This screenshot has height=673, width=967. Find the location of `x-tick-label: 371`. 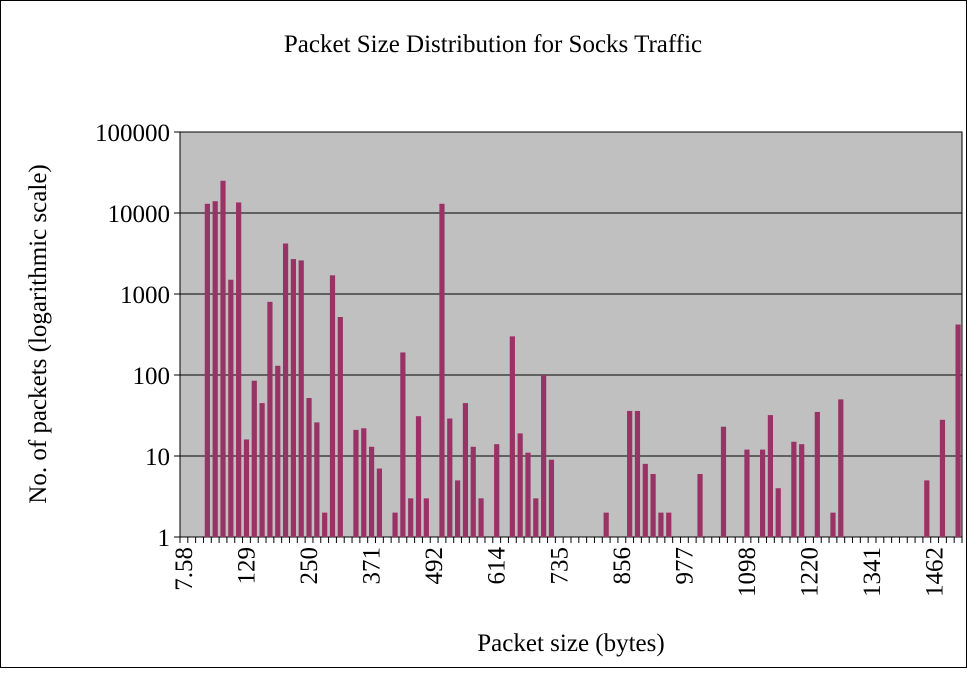

x-tick-label: 371 is located at coordinates (372, 566).